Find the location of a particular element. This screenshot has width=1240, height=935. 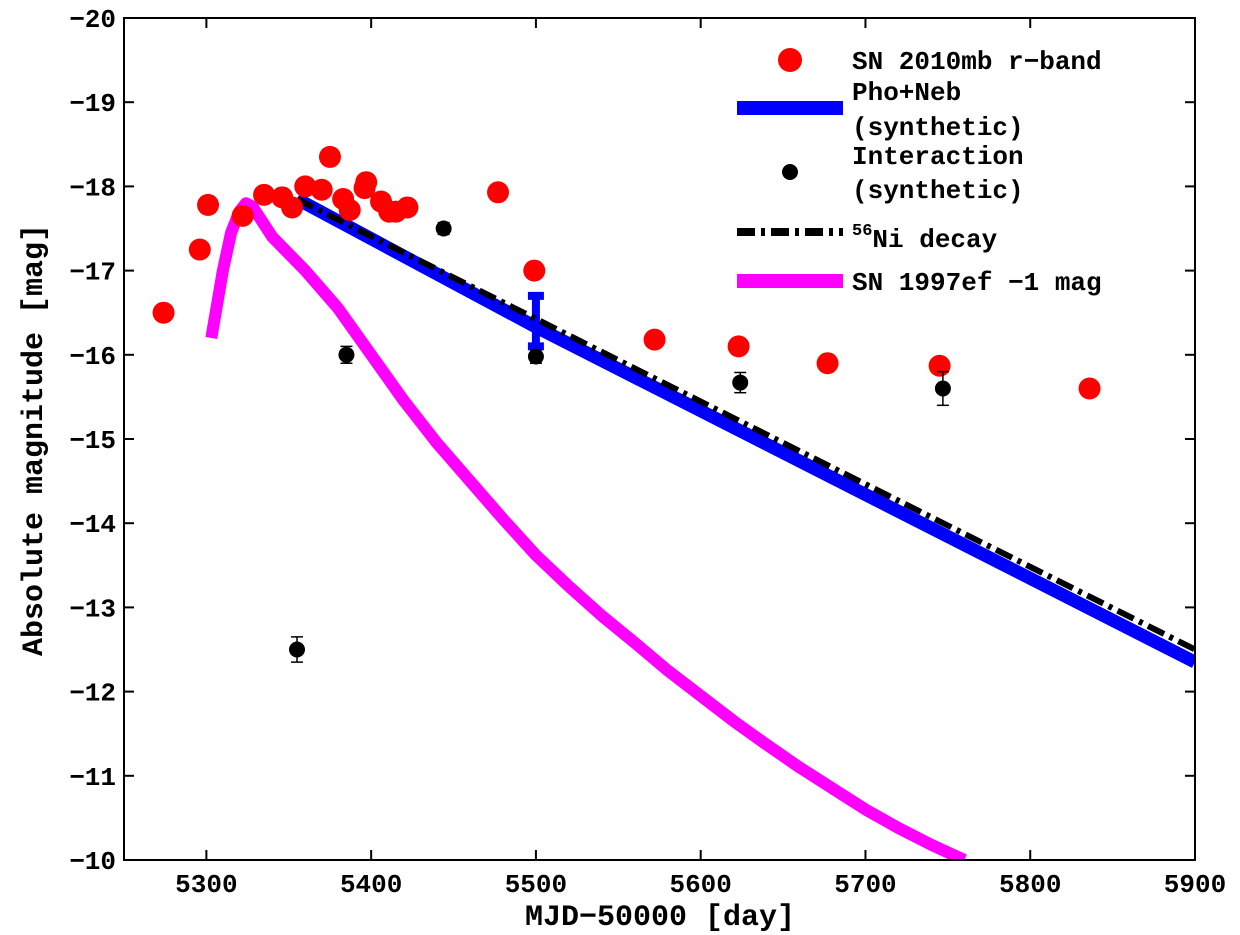

x-tick-label: 5700 is located at coordinates (865, 885).